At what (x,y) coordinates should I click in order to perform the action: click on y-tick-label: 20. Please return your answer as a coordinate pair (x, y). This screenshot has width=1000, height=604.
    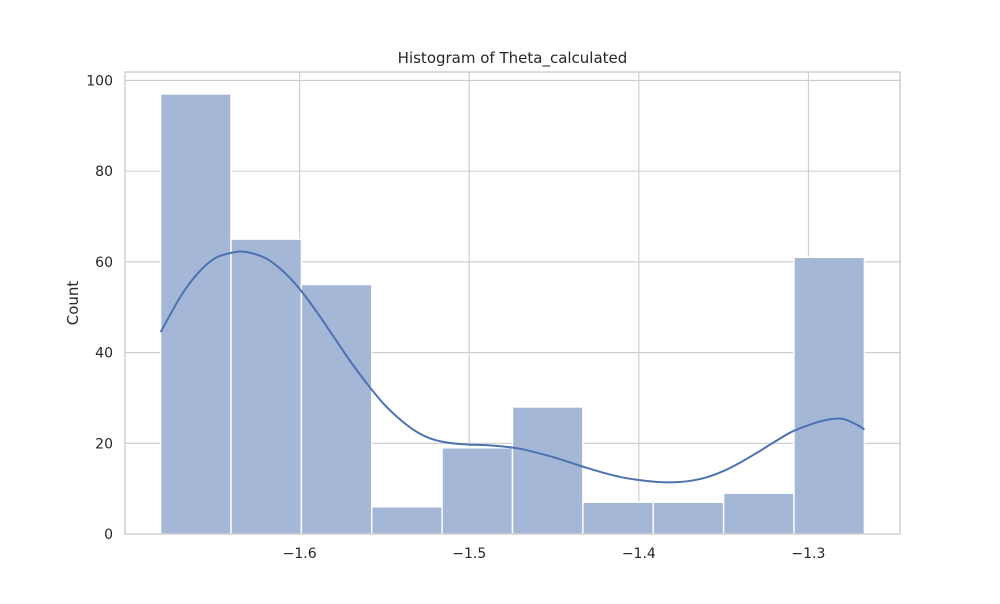
    Looking at the image, I should click on (104, 444).